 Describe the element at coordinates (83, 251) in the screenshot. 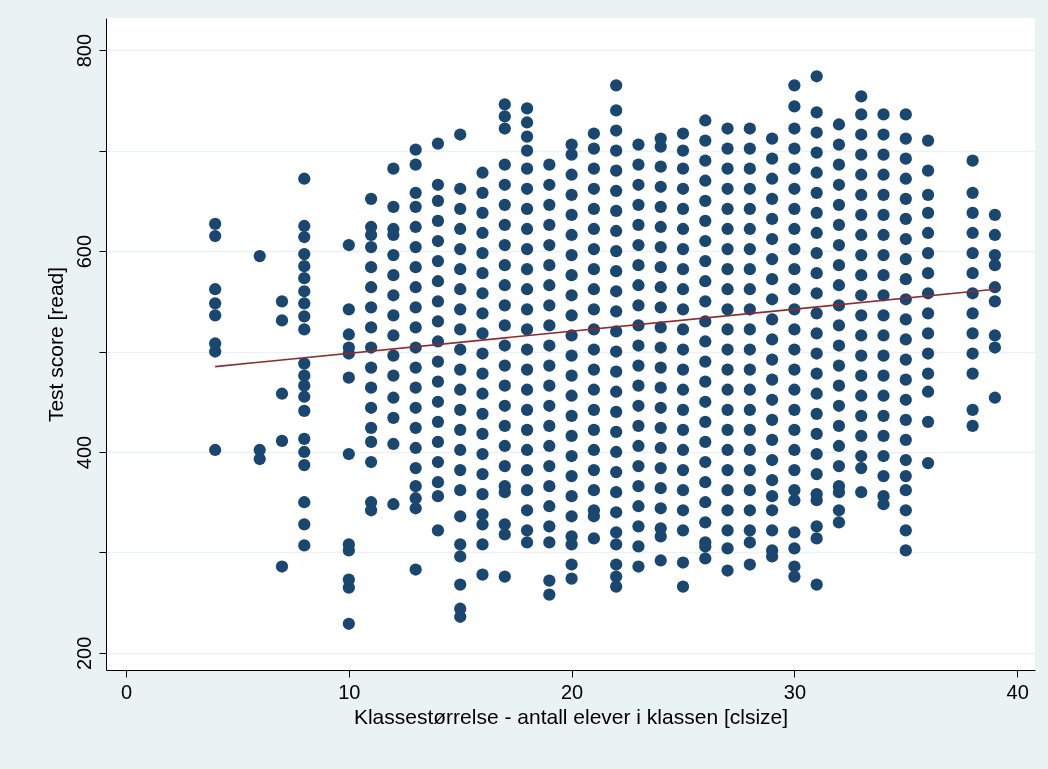

I see `y-tick-label: 600` at that location.